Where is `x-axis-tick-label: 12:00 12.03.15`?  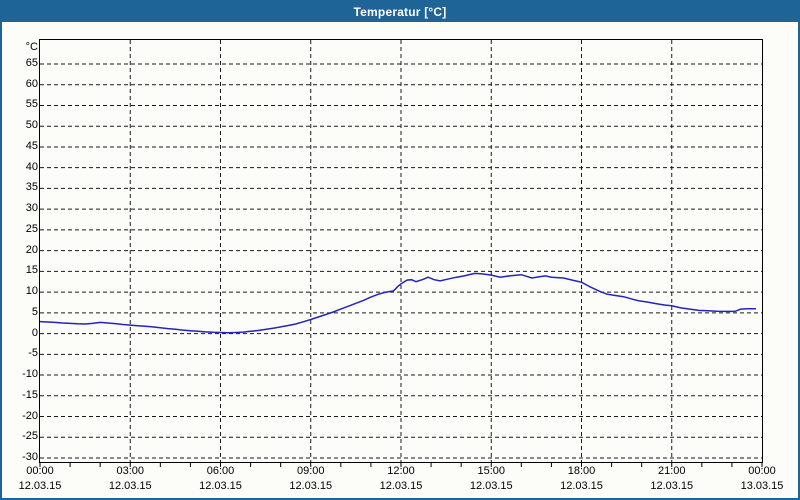 x-axis-tick-label: 12:00 12.03.15 is located at coordinates (401, 478).